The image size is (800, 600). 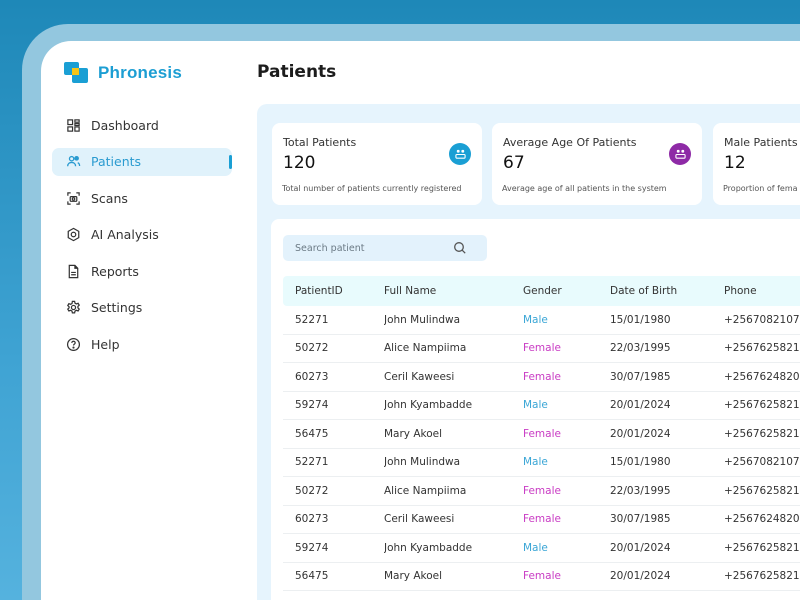 What do you see at coordinates (514, 163) in the screenshot?
I see `stat-value: 67` at bounding box center [514, 163].